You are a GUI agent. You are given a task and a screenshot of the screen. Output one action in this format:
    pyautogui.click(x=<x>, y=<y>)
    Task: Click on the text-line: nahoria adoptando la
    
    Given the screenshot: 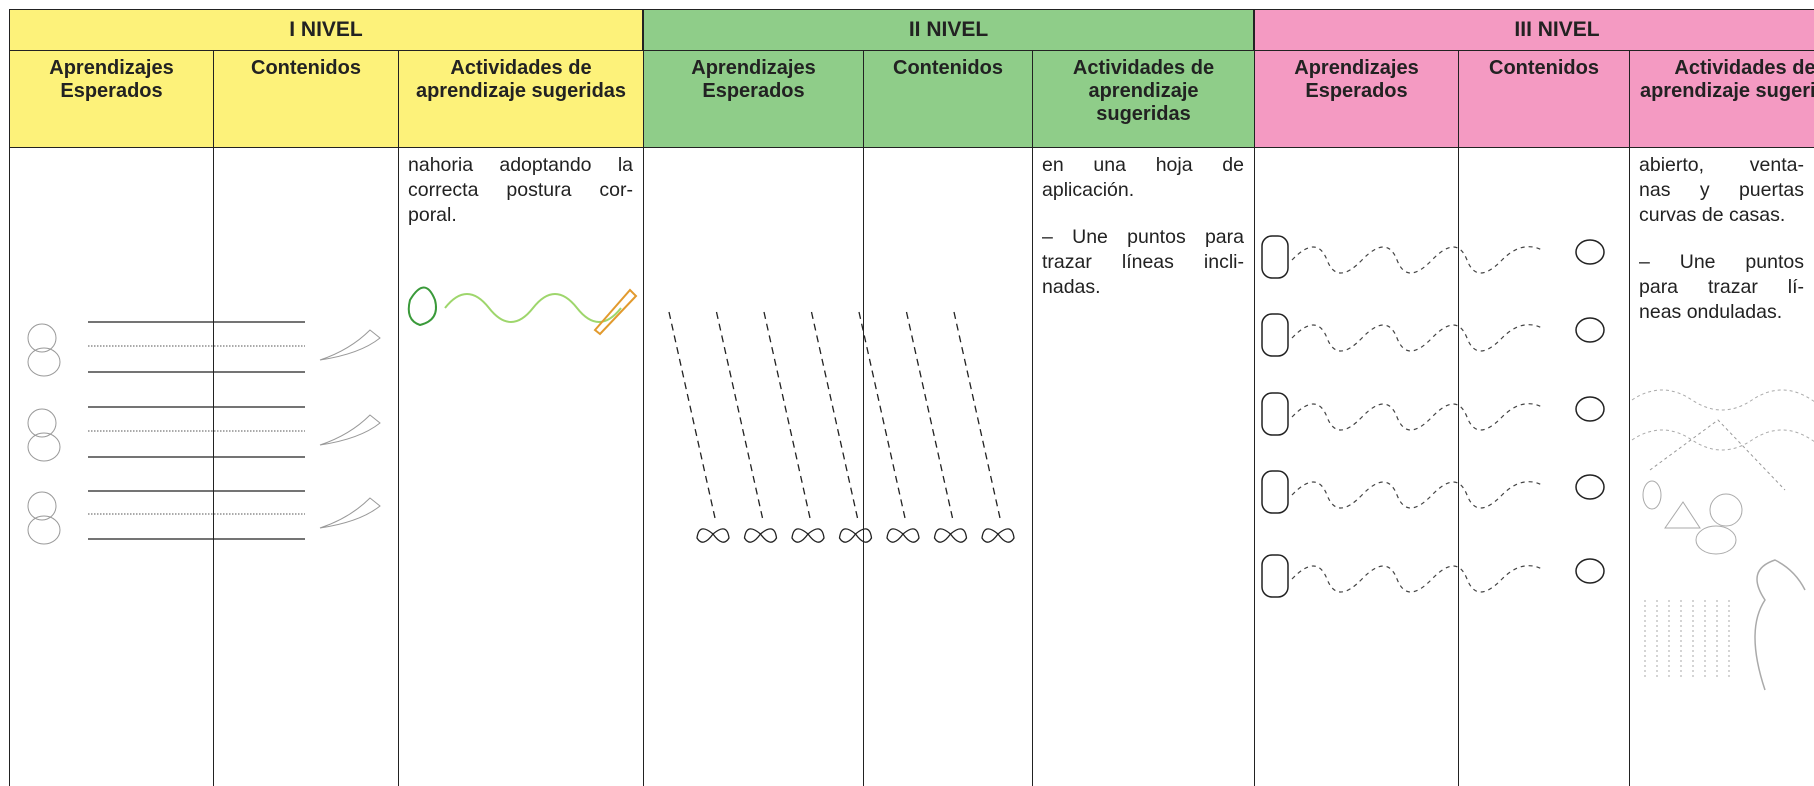 What is the action you would take?
    pyautogui.click(x=520, y=165)
    